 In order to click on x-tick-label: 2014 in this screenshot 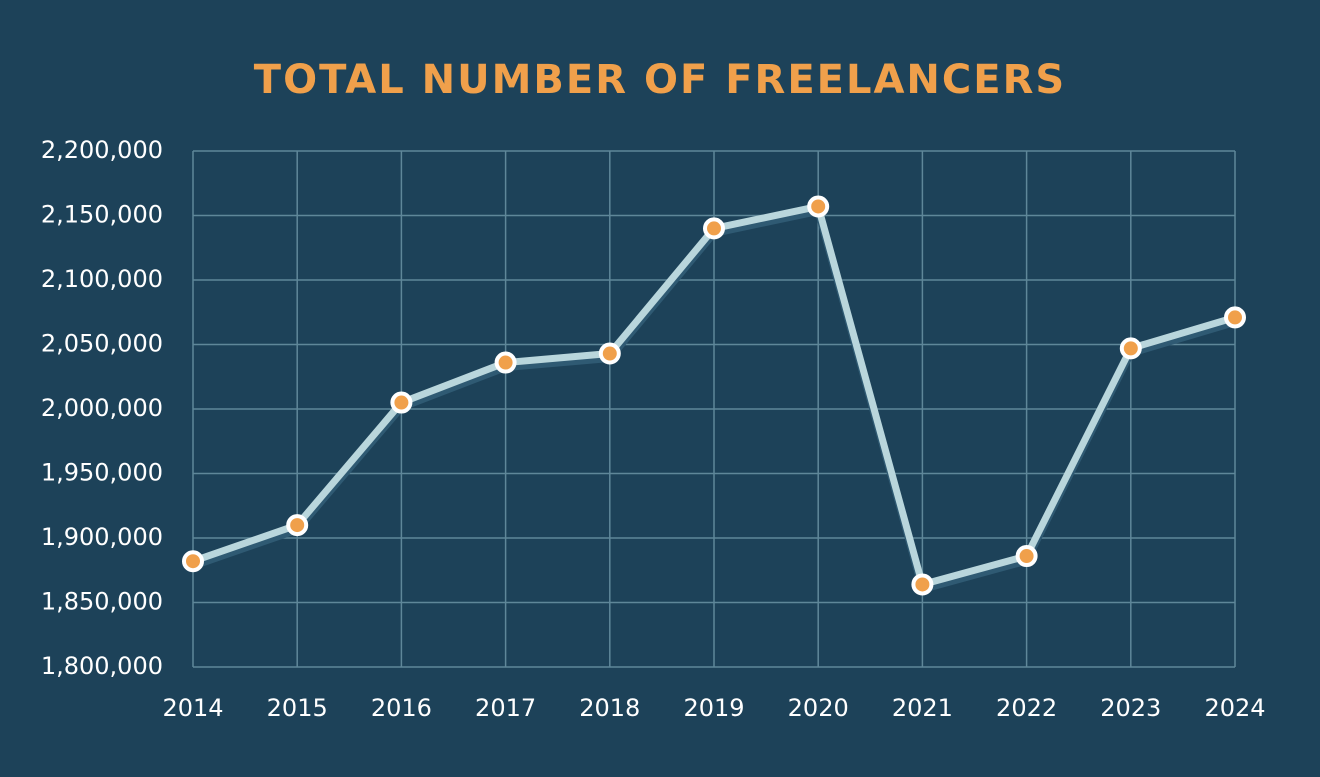, I will do `click(192, 708)`.